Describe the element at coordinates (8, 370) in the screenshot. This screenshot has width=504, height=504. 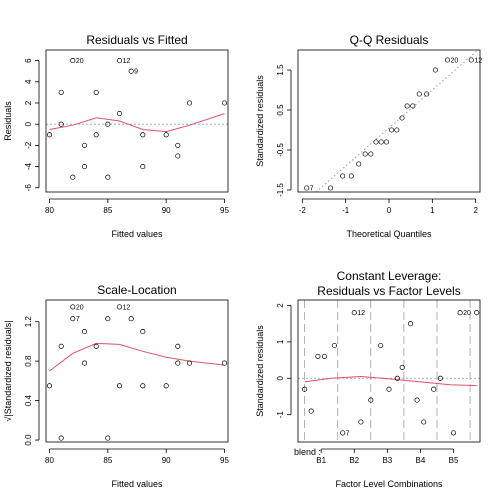
I see `y-axis-label: √|Standardized residuals|` at that location.